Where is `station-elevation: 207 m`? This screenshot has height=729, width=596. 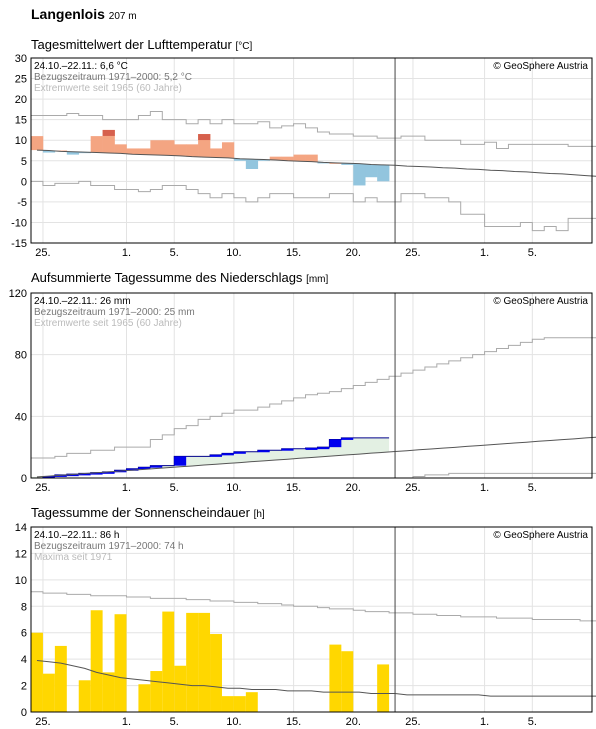
station-elevation: 207 m is located at coordinates (122, 16).